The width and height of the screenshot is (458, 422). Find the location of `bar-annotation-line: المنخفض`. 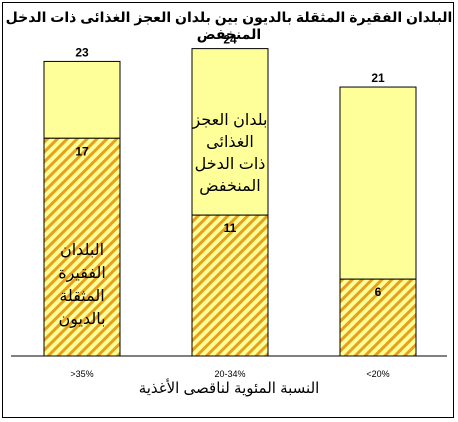

bar-annotation-line: المنخفض is located at coordinates (229, 187).